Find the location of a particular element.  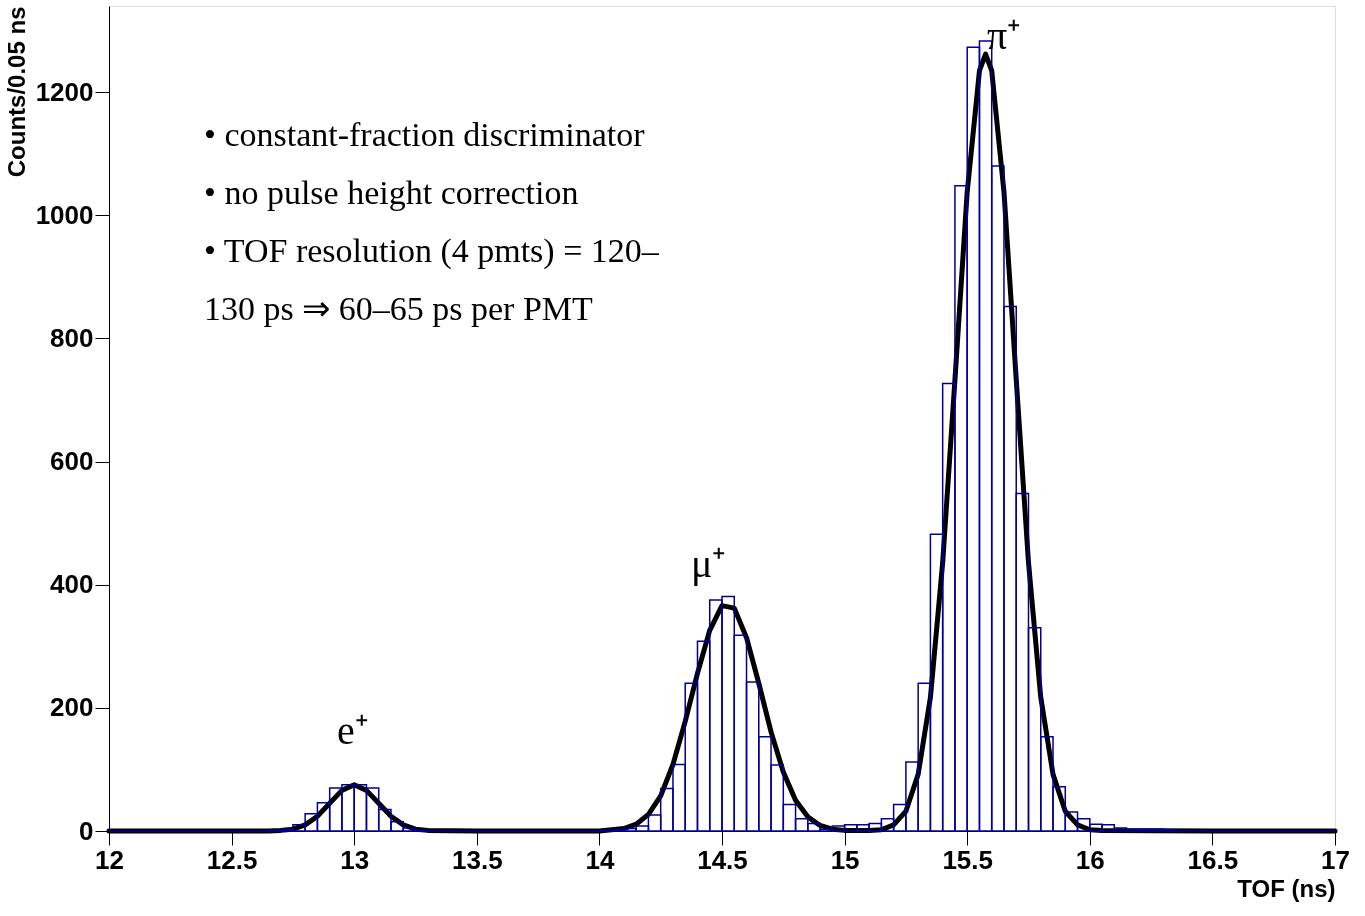

x-tick-label: 12.5 is located at coordinates (232, 859).